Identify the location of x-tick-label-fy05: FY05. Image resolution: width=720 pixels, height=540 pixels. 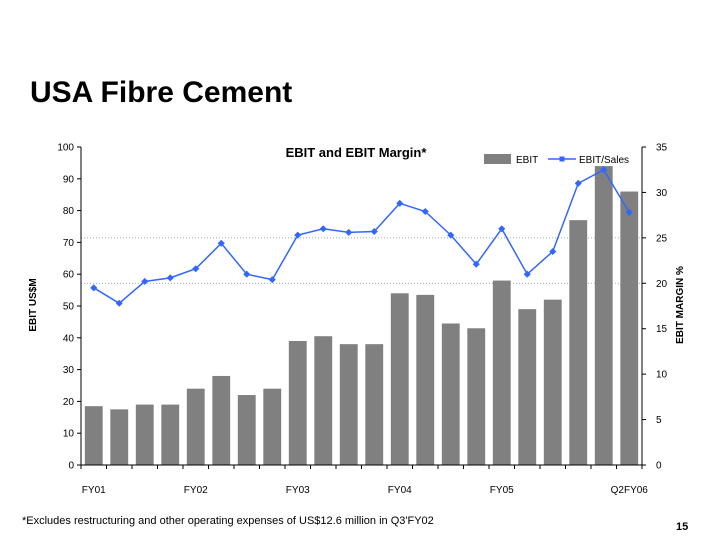
(502, 490).